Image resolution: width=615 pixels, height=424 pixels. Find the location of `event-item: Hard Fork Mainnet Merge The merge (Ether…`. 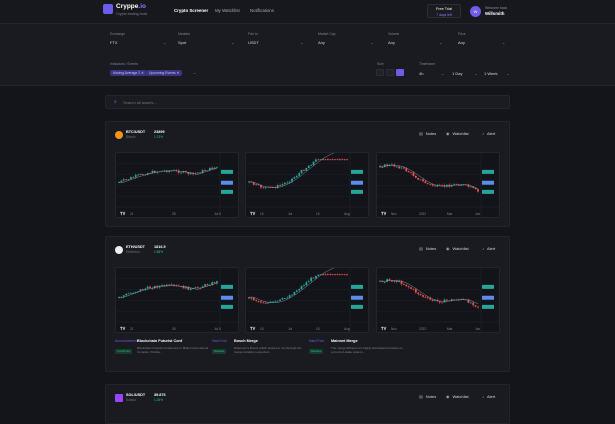

event-item: Hard Fork Mainnet Merge The merge (Ether… is located at coordinates (356, 354).